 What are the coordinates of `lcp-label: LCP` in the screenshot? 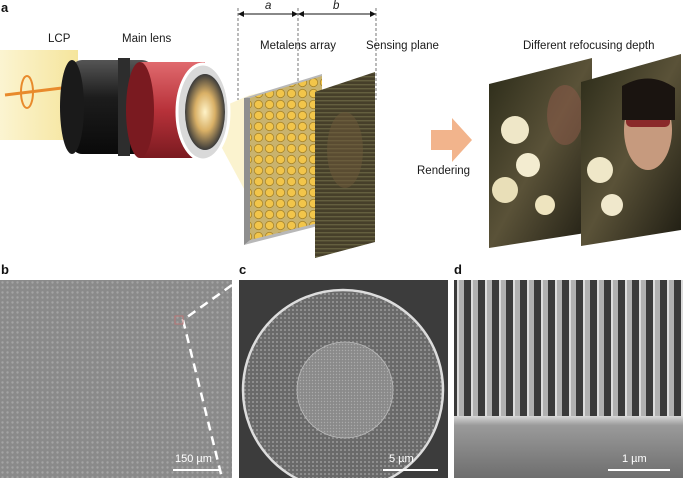 It's located at (59, 39).